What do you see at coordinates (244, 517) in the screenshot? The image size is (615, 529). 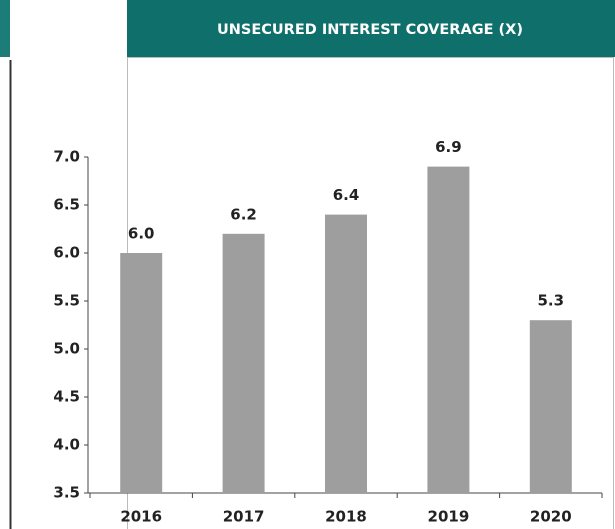 I see `x-tick-label: 2017` at bounding box center [244, 517].